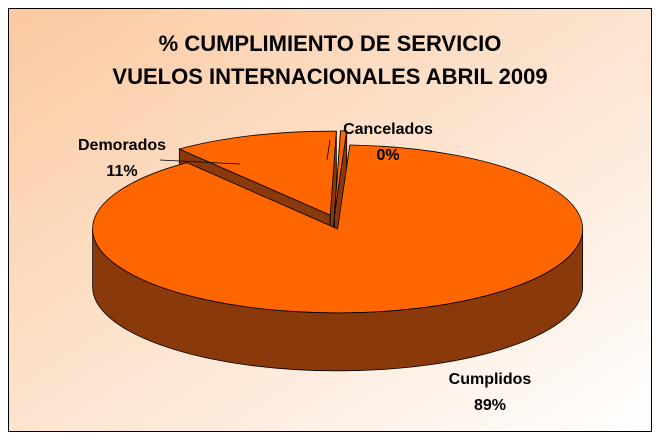 Image resolution: width=661 pixels, height=446 pixels. I want to click on chart-title: % CUMPLIMIENTO DE SERVICIO, so click(330, 43).